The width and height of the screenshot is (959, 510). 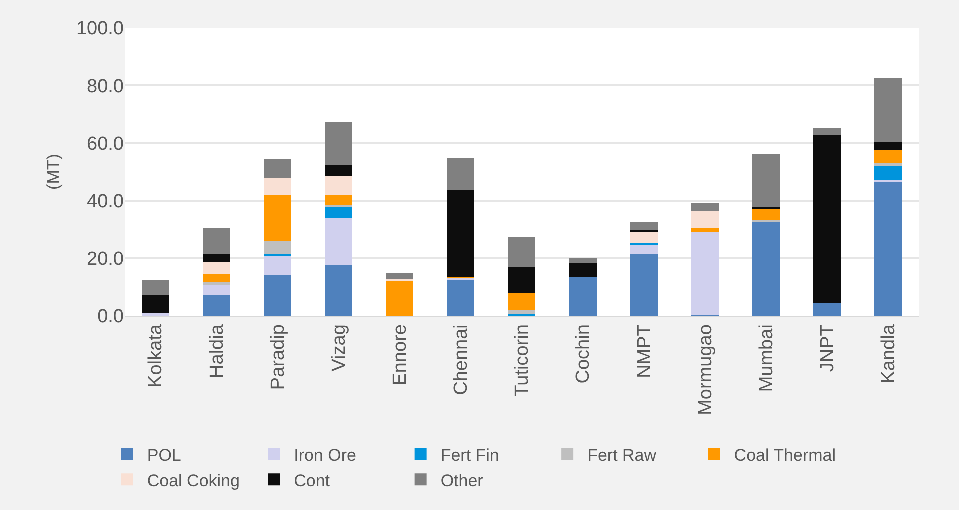 What do you see at coordinates (470, 456) in the screenshot?
I see `legend-label: Fert Fin` at bounding box center [470, 456].